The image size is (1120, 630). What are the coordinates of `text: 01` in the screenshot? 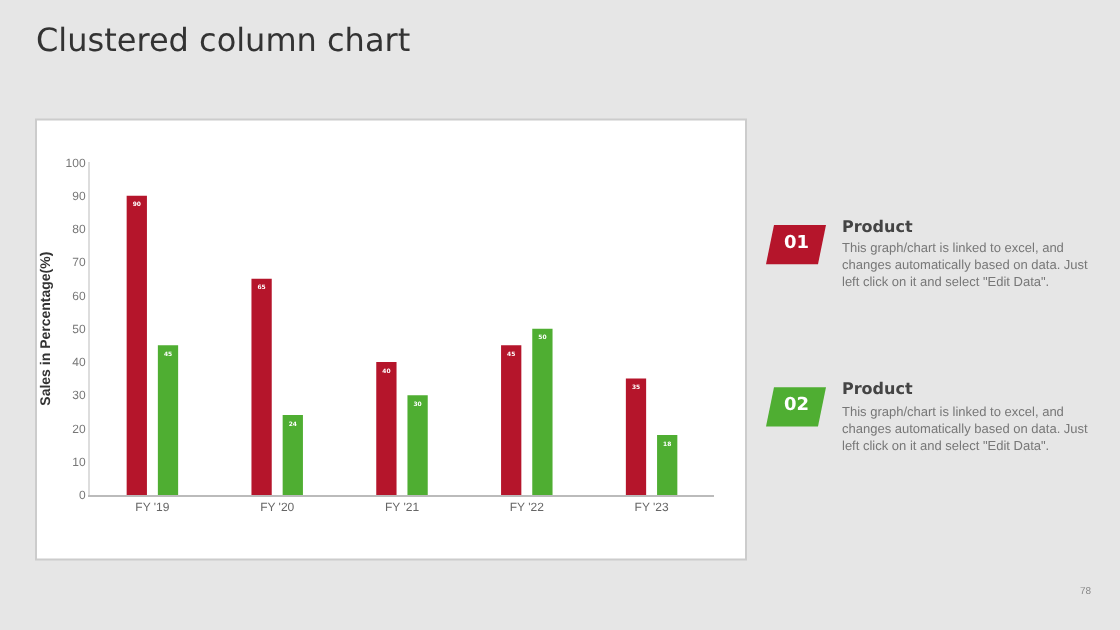 It's located at (797, 244).